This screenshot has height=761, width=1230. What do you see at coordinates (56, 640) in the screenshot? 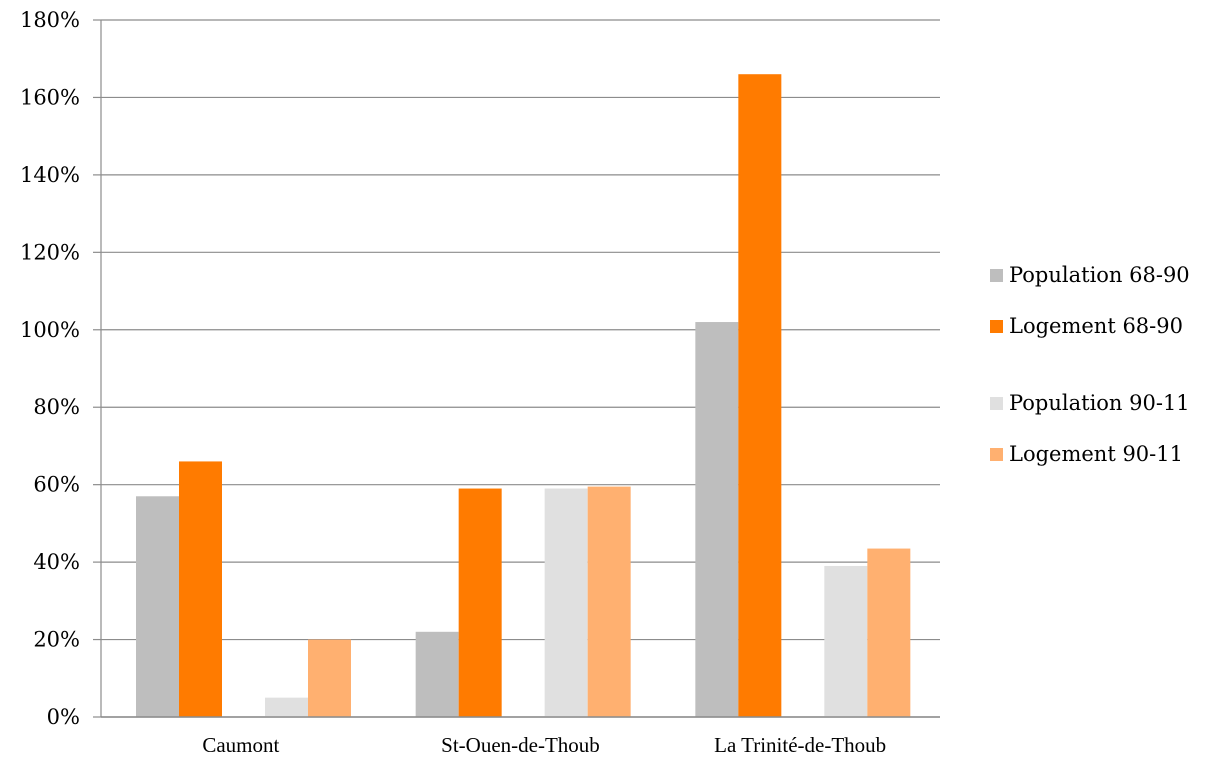
I see `y-tick-label: 20%` at bounding box center [56, 640].